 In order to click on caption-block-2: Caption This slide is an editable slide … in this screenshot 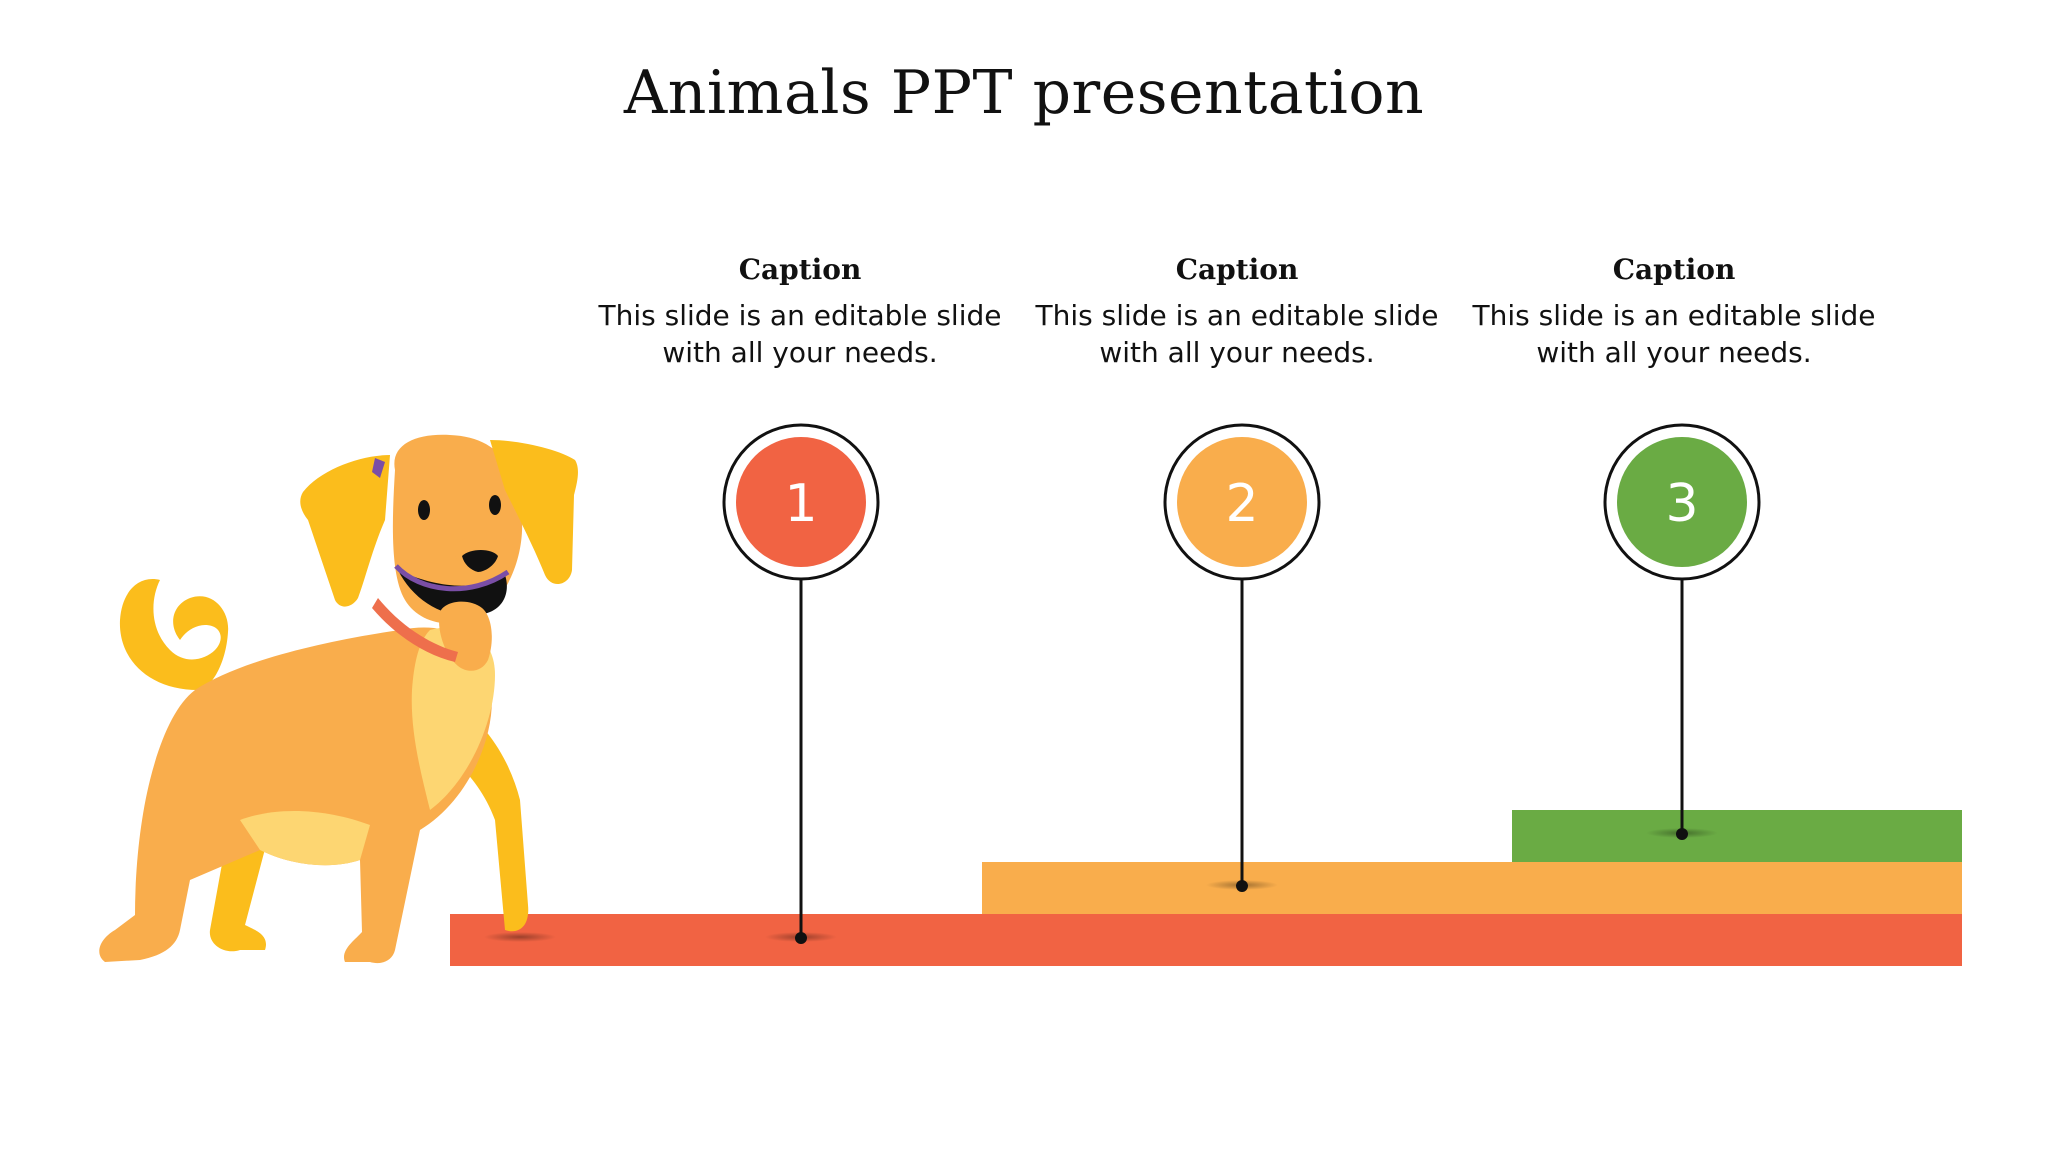, I will do `click(1237, 312)`.